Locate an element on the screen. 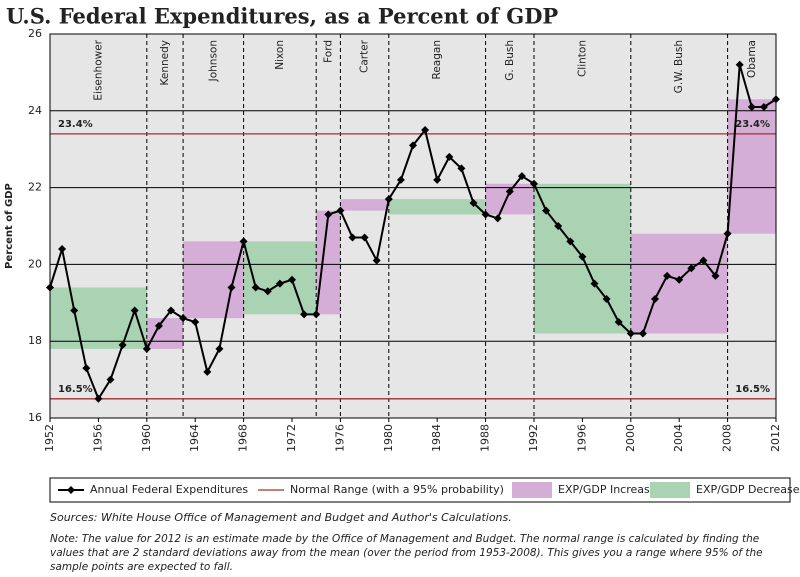 The width and height of the screenshot is (800, 577). president-label: Clinton is located at coordinates (582, 58).